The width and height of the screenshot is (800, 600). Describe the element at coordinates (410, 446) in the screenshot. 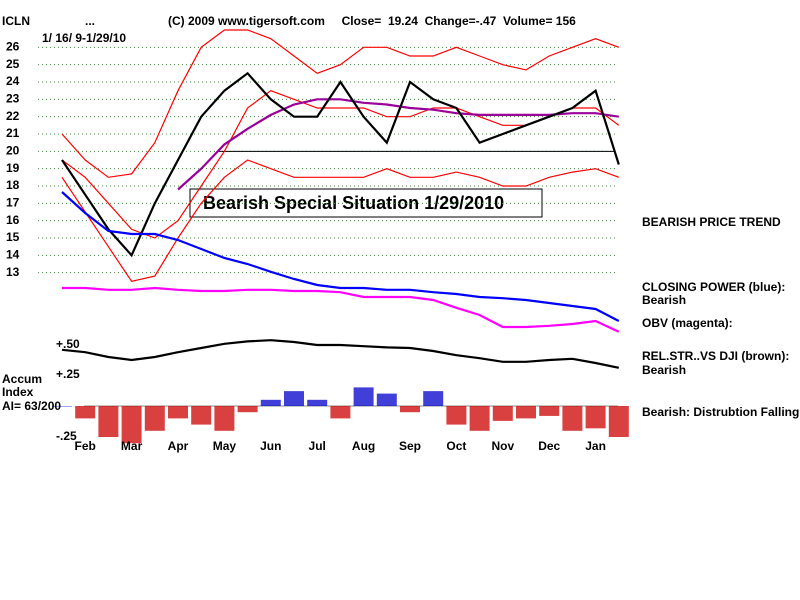

I see `x-tick-label: Sep` at that location.